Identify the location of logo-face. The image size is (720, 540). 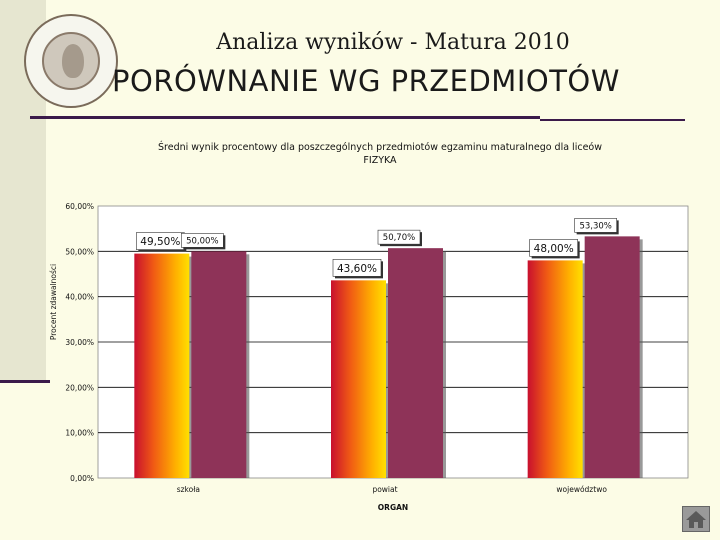
(73, 61).